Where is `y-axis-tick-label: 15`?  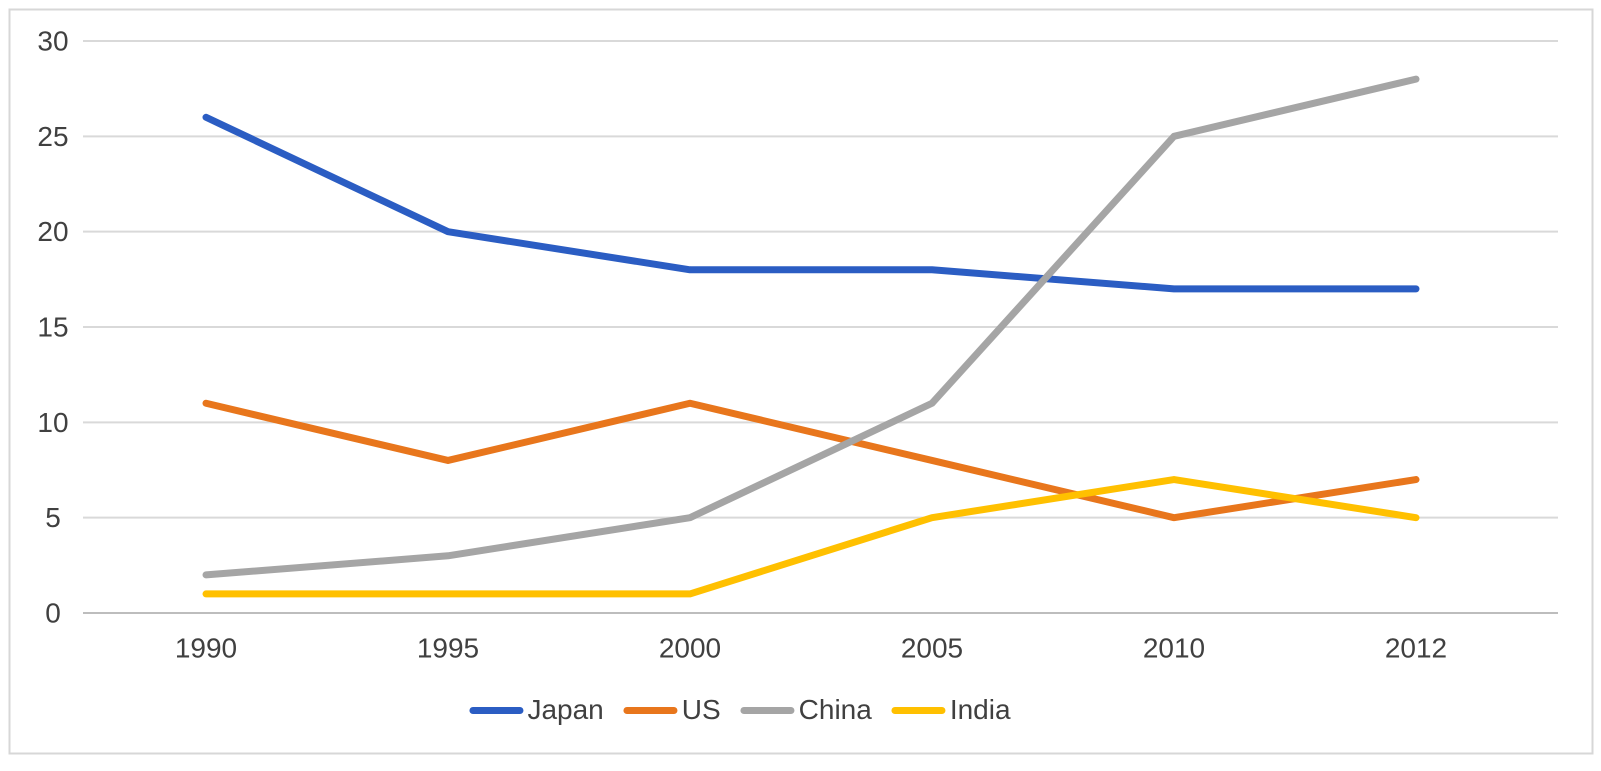 y-axis-tick-label: 15 is located at coordinates (52, 327).